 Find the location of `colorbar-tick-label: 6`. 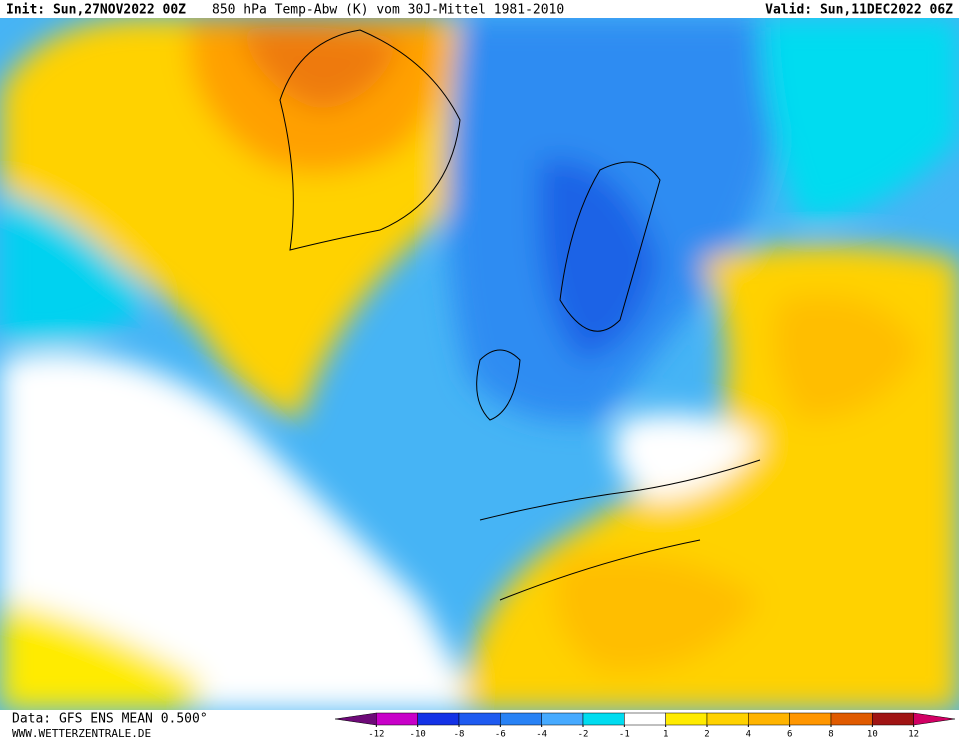

colorbar-tick-label: 6 is located at coordinates (789, 735).